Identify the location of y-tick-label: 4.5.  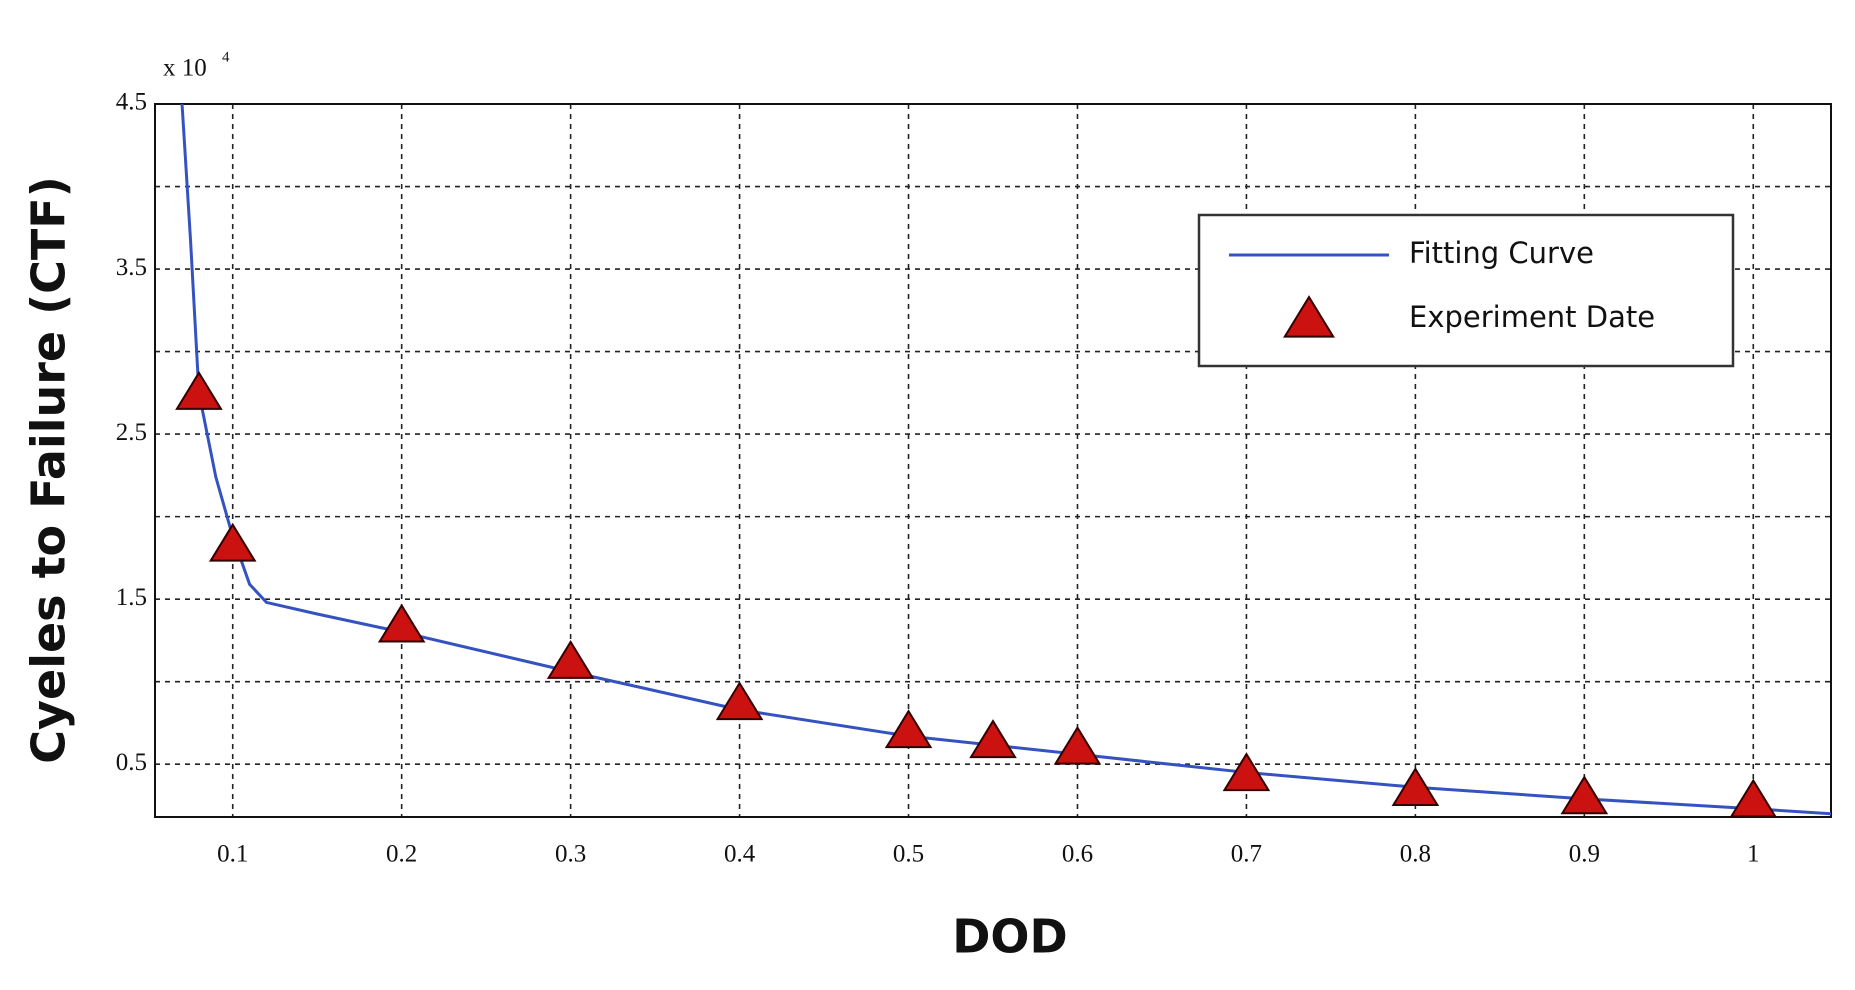
(131, 102).